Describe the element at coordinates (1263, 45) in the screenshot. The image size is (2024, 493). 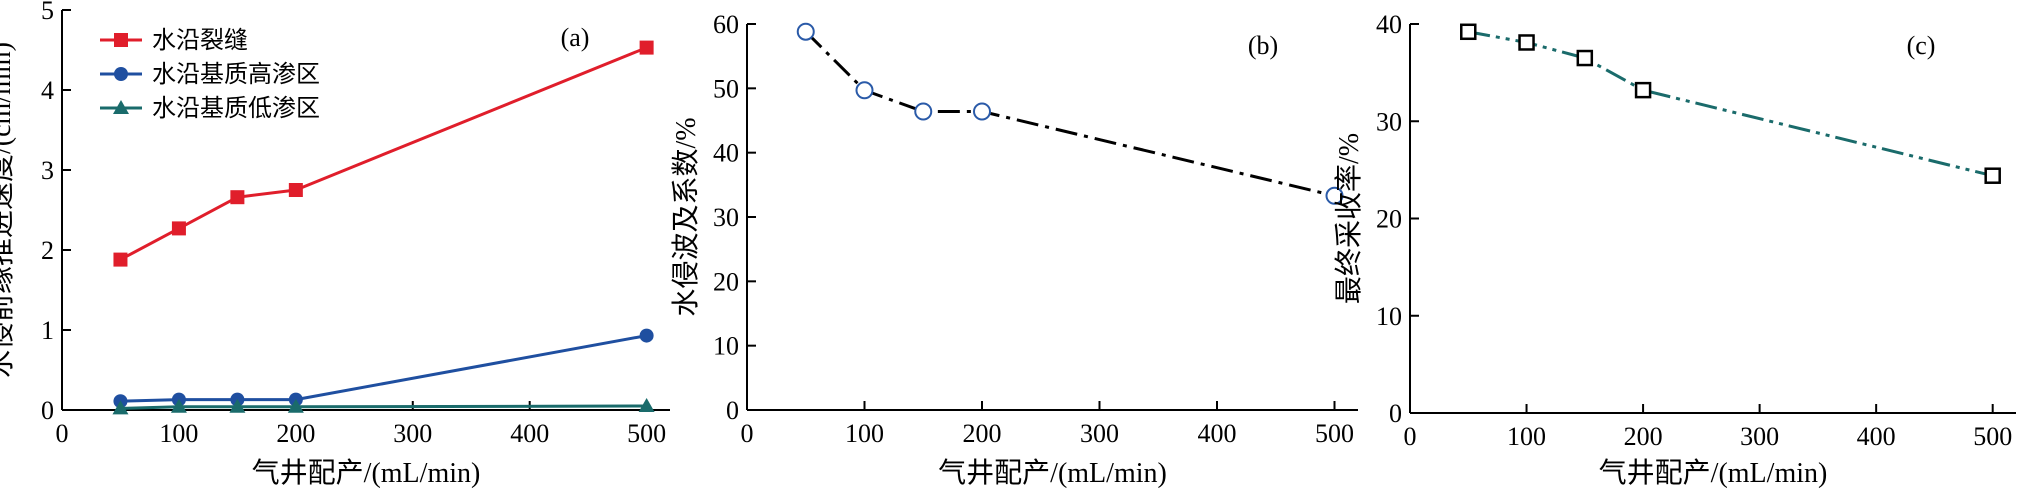
I see `panel-label: (b)` at that location.